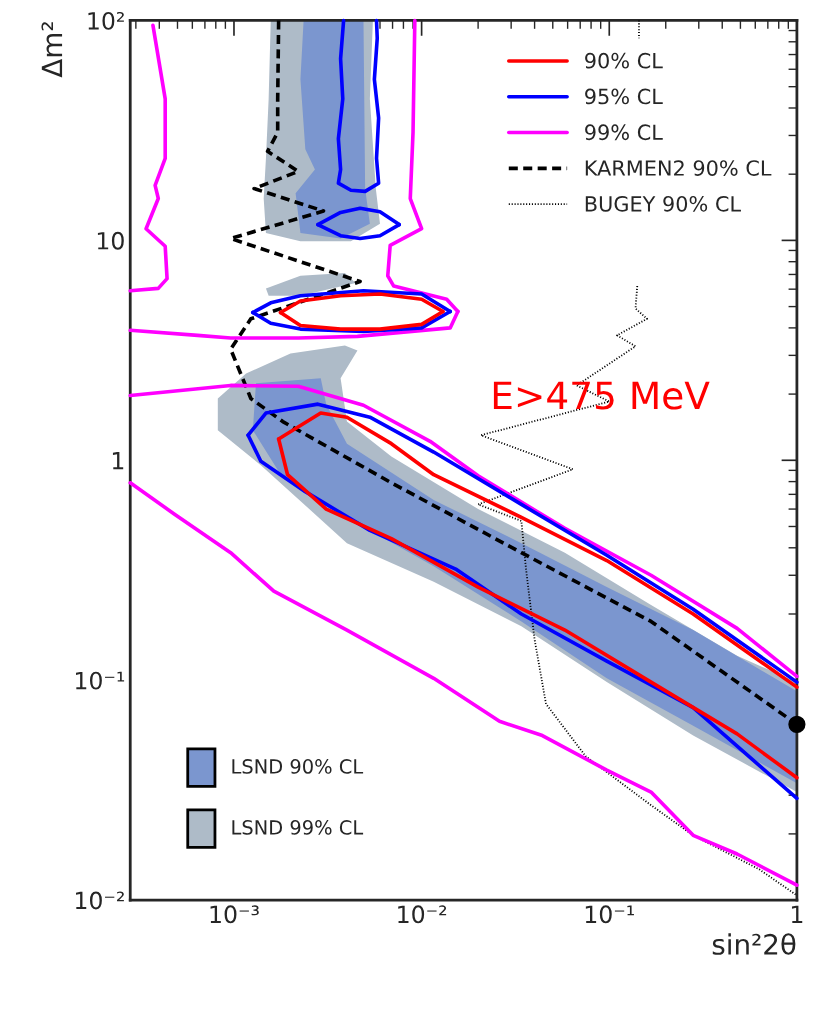  What do you see at coordinates (663, 203) in the screenshot?
I see `legend-label: BUGEY 90% CL` at bounding box center [663, 203].